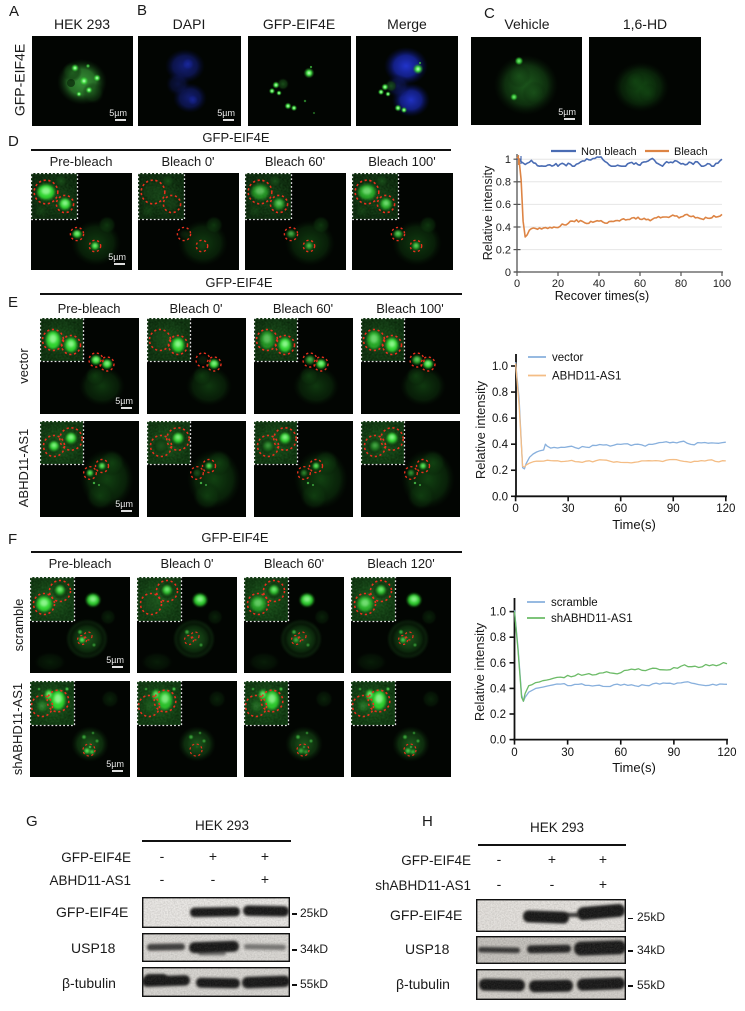  I want to click on svg-text: scramble, so click(574, 603).